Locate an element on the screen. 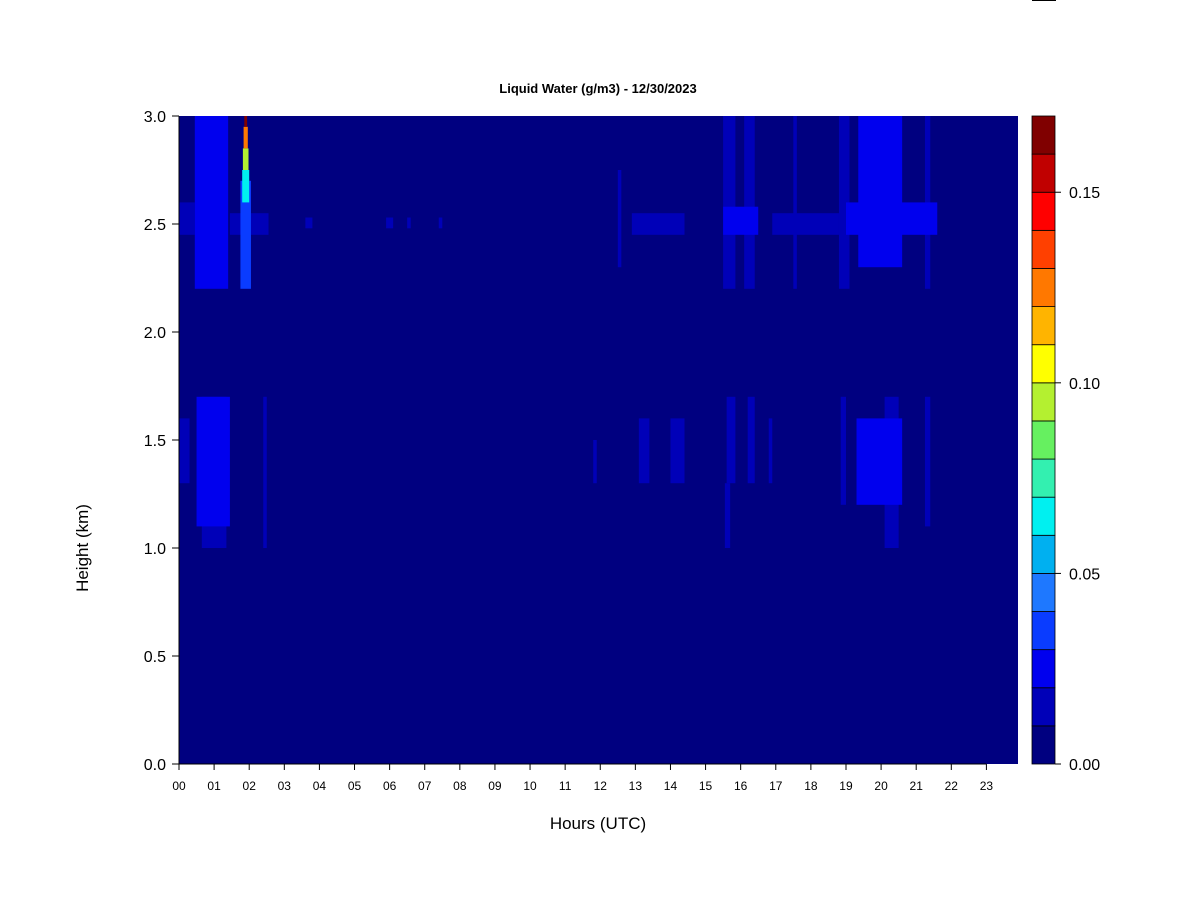 The width and height of the screenshot is (1200, 900). x-tick-label: 02 is located at coordinates (250, 786).